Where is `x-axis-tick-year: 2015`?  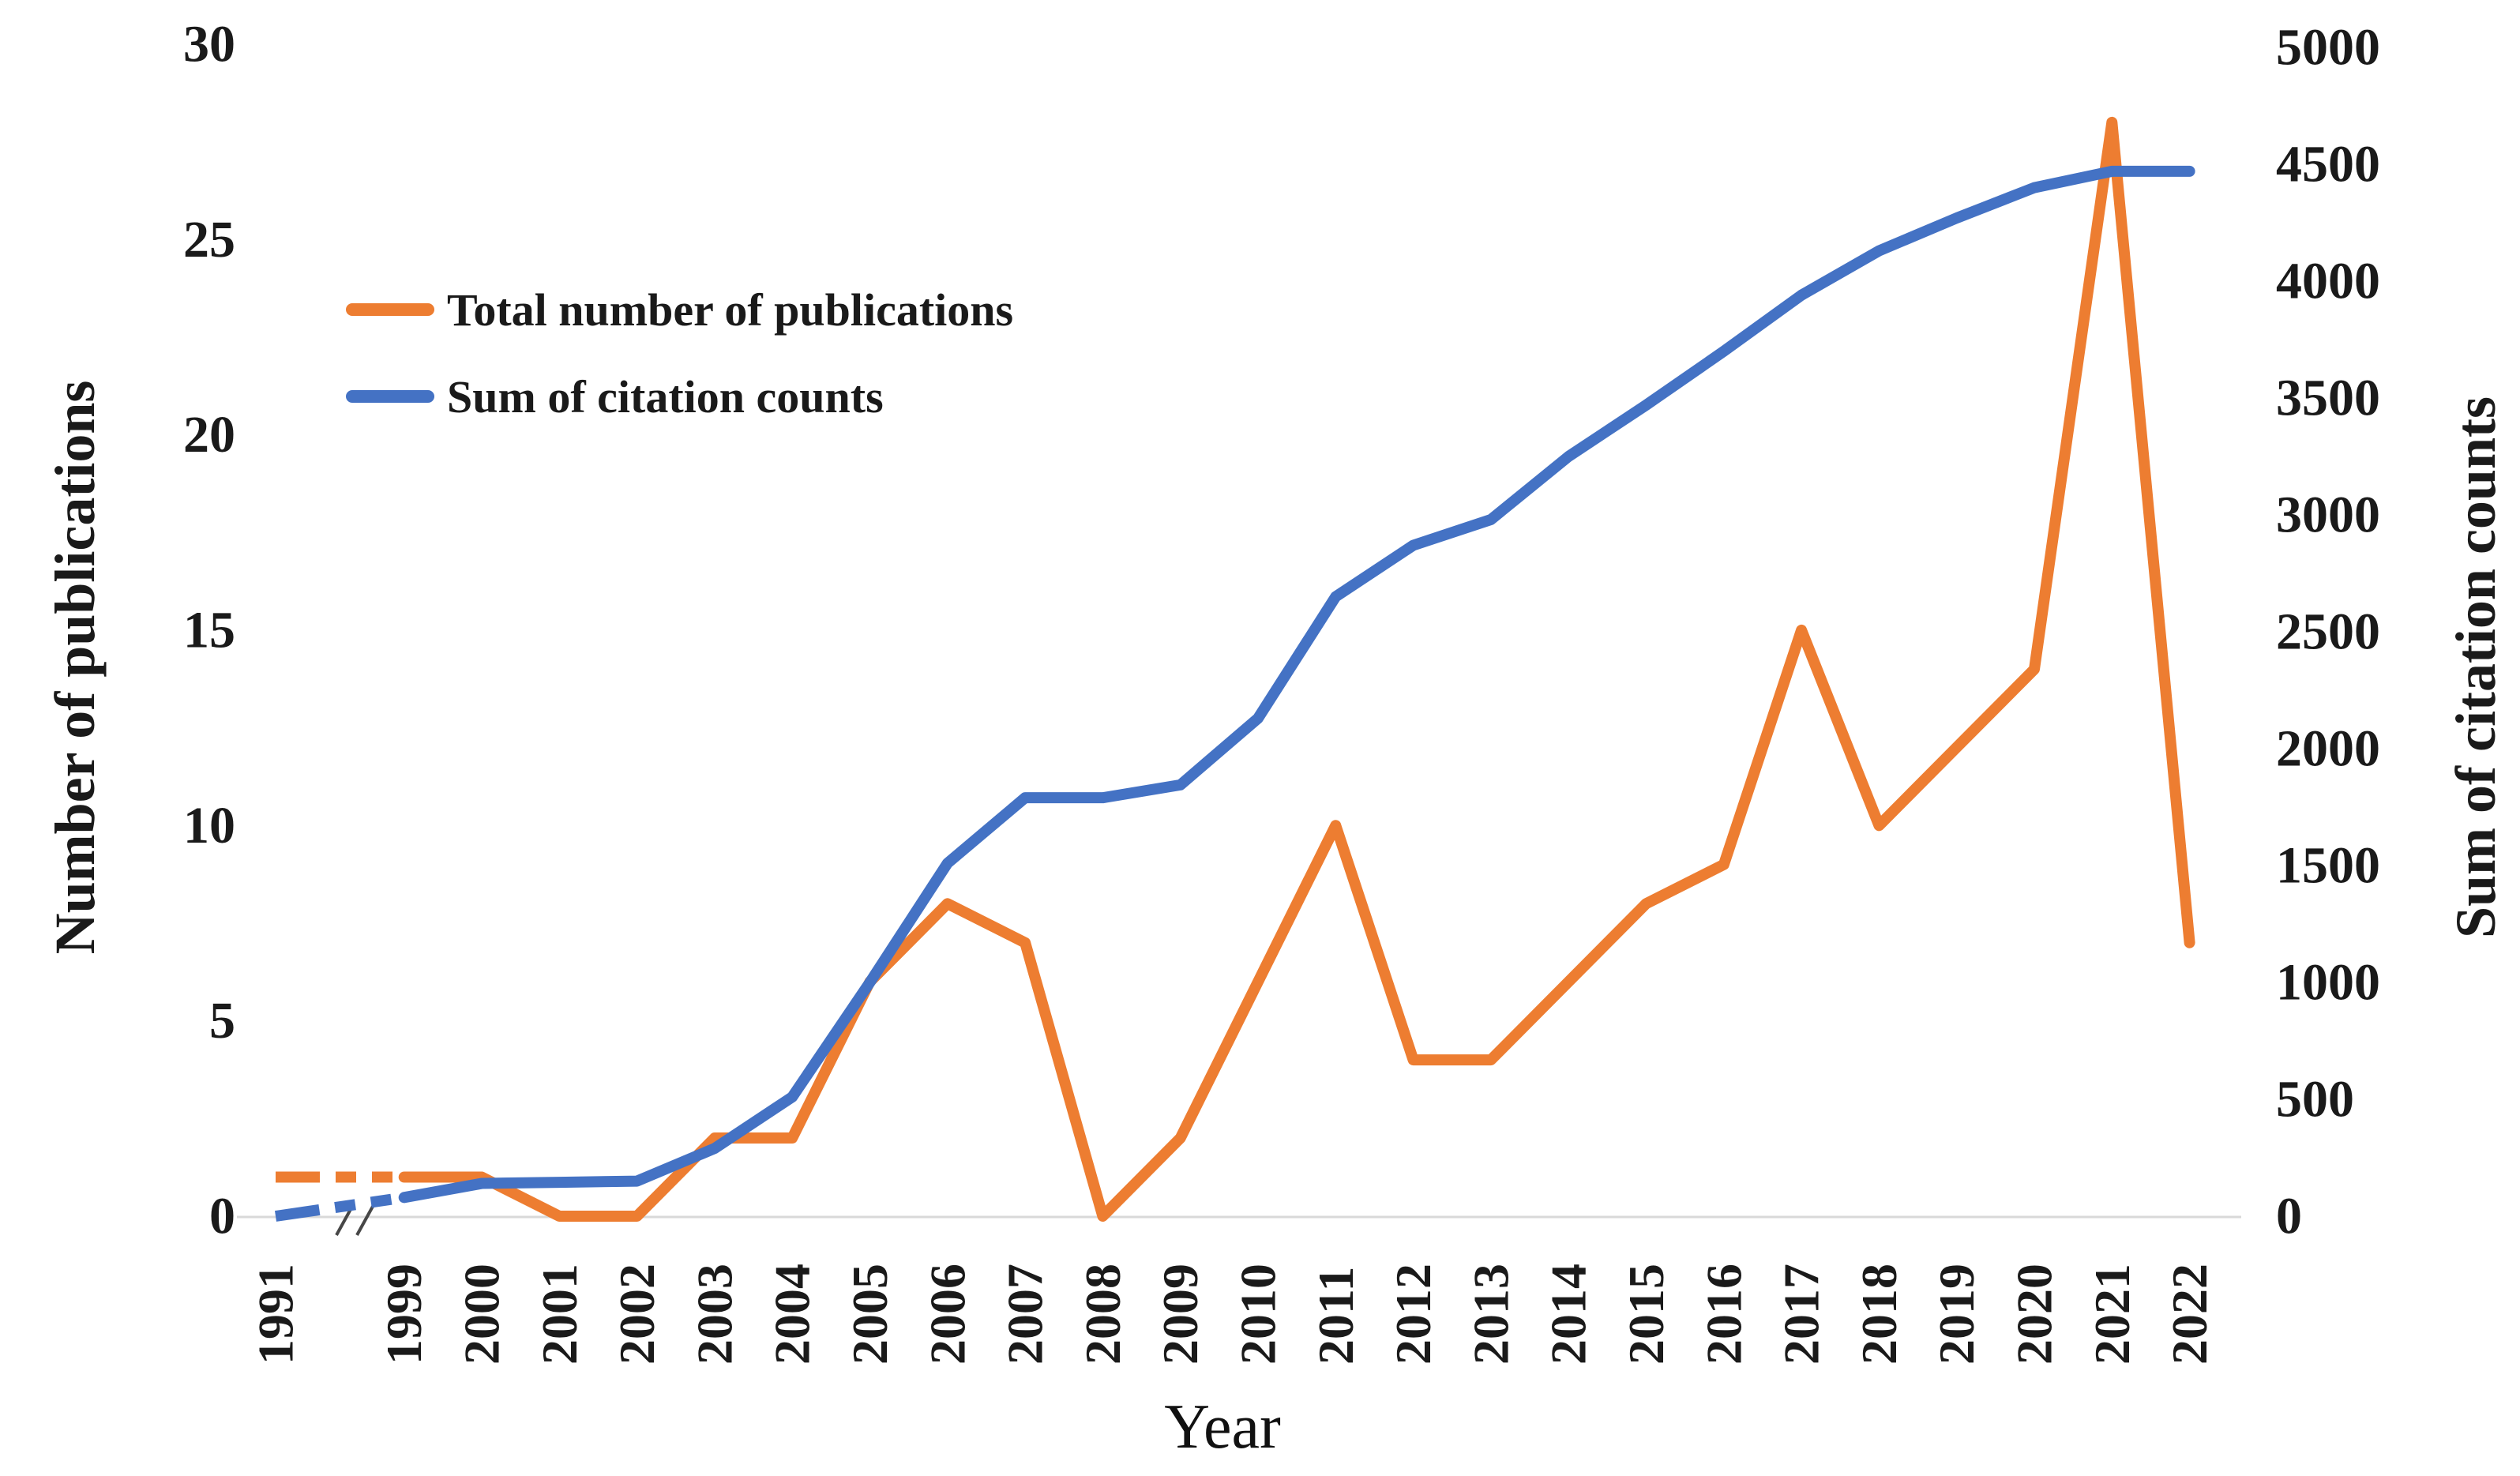
x-axis-tick-year: 2015 is located at coordinates (1646, 1314).